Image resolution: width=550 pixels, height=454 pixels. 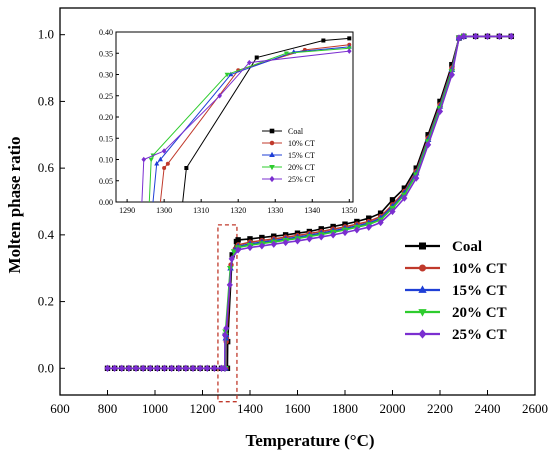 I want to click on y-axis-title: Molten phase ratio, so click(x=14, y=205).